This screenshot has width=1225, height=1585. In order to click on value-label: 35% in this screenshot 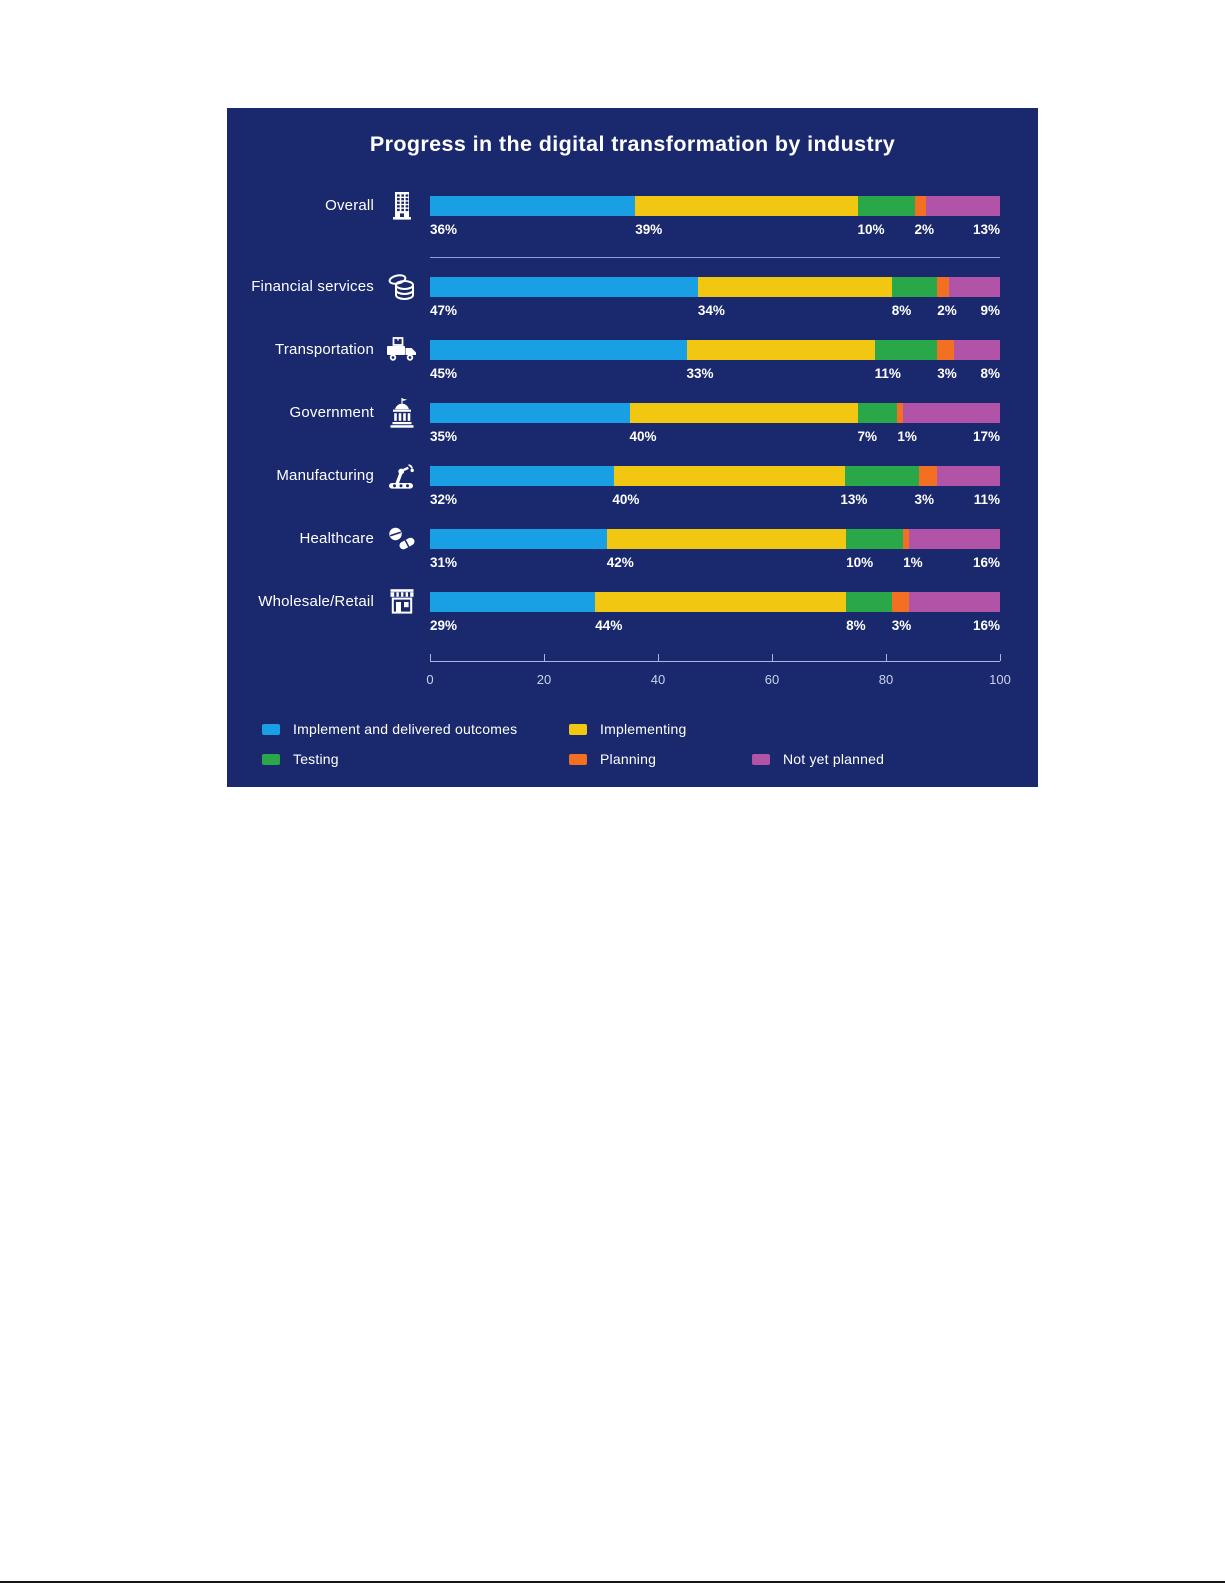, I will do `click(444, 436)`.